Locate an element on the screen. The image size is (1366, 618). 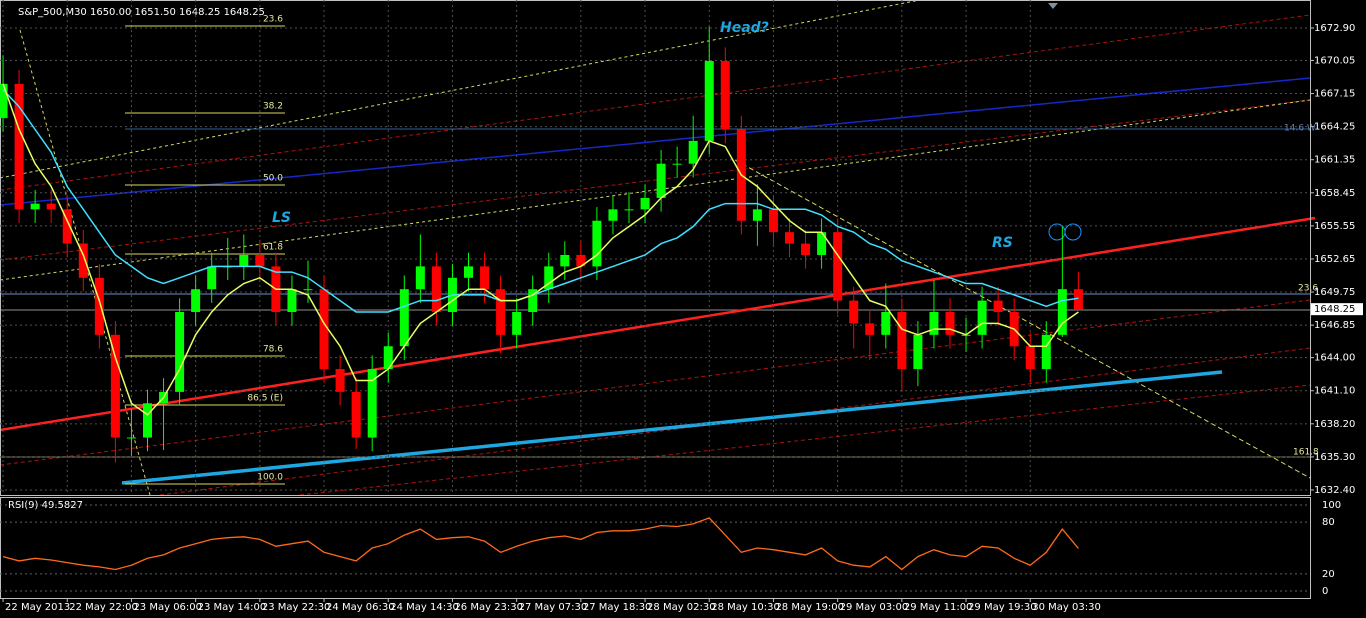
y-tick-label: 1632.40 is located at coordinates (1334, 490).